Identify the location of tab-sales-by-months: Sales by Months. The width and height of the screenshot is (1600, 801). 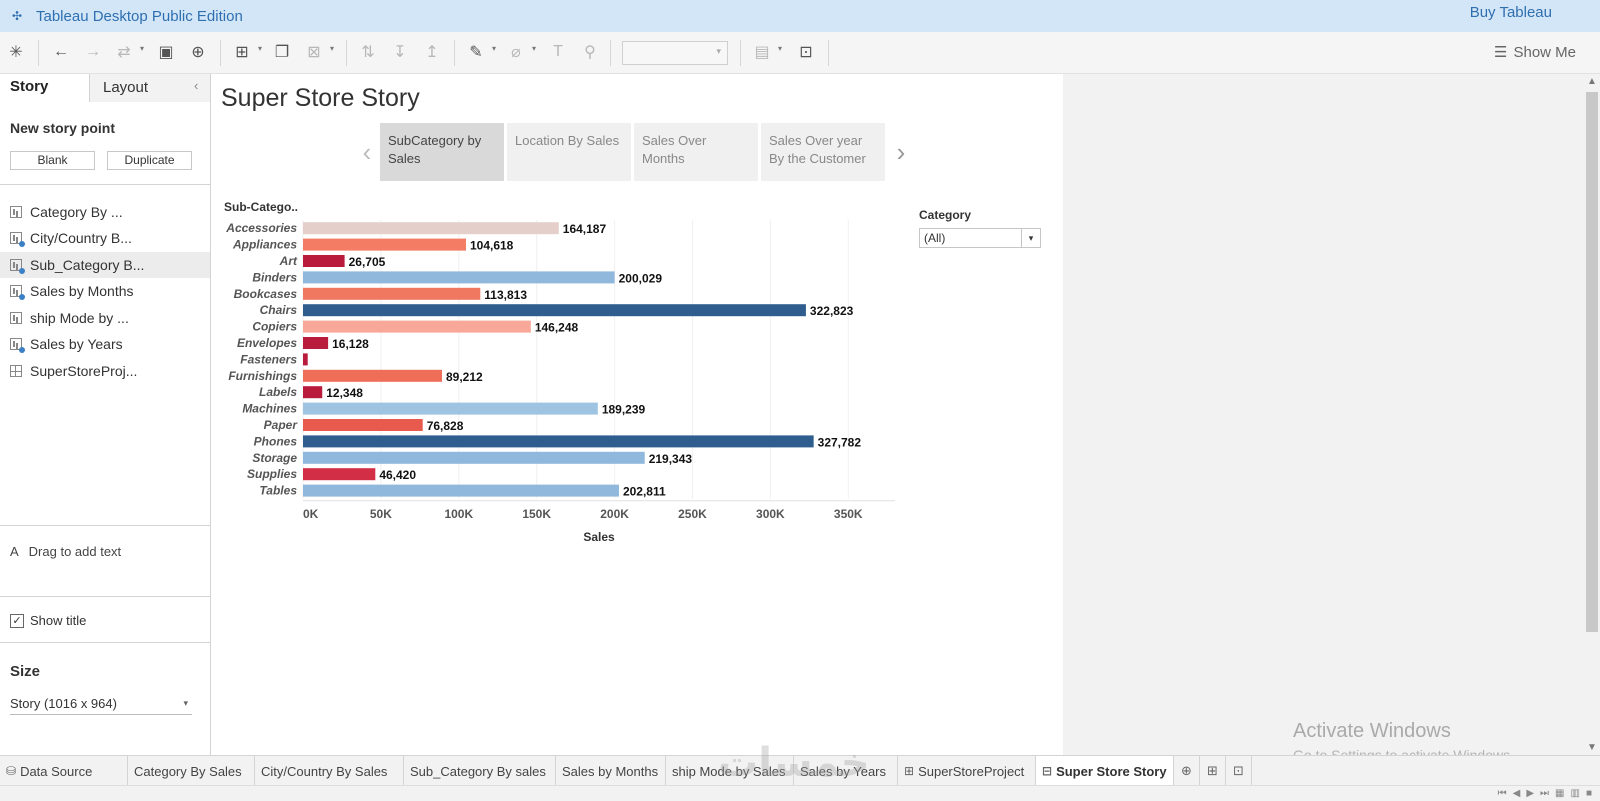
(611, 771).